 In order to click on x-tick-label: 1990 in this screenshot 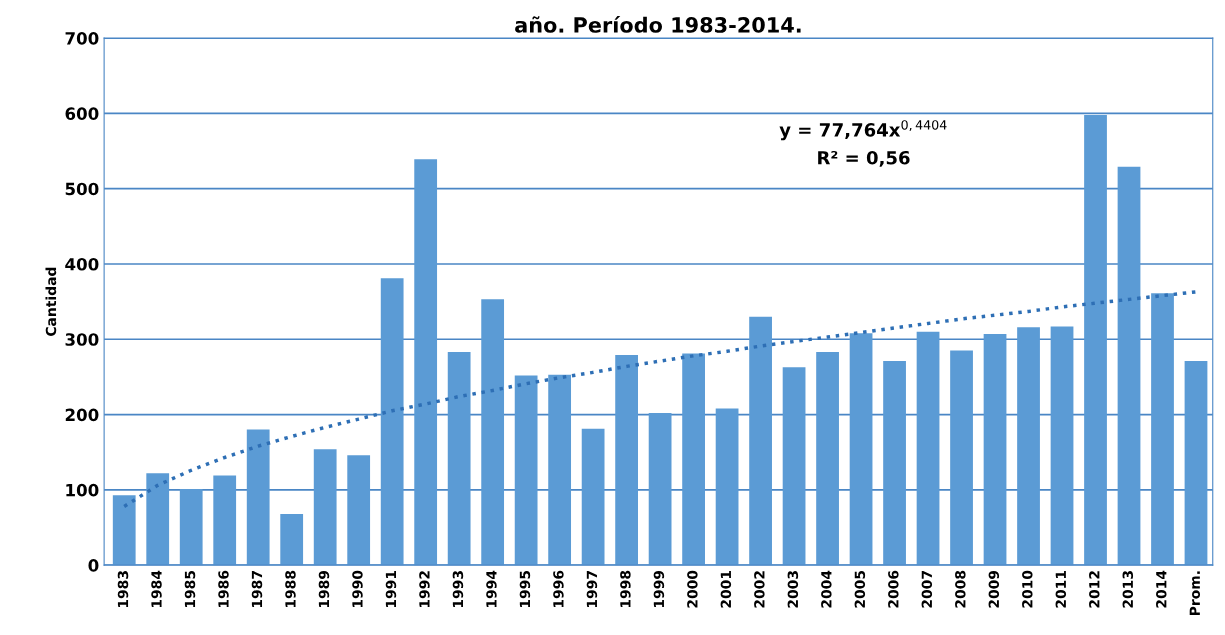, I will do `click(357, 589)`.